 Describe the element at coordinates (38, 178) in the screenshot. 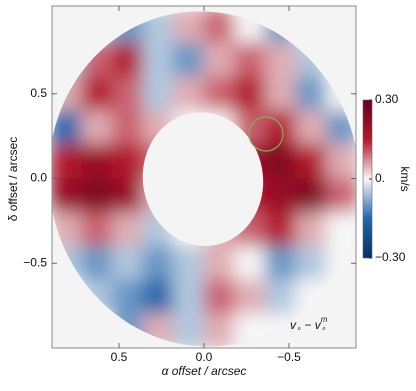

I see `y-tick-label: 0.0` at that location.